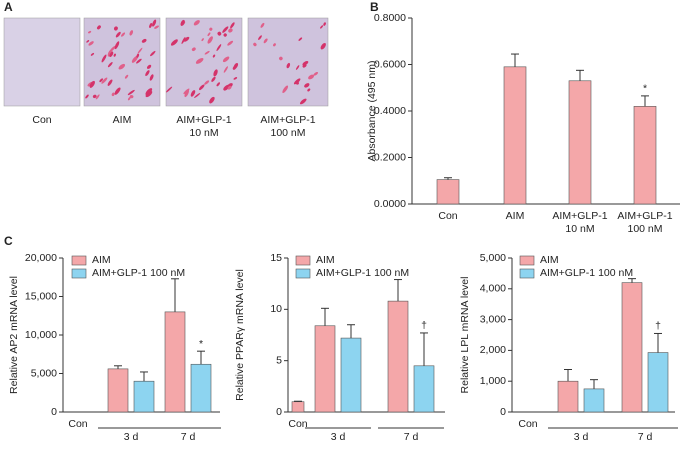  Describe the element at coordinates (390, 111) in the screenshot. I see `y-tick-label: 0.4000` at that location.